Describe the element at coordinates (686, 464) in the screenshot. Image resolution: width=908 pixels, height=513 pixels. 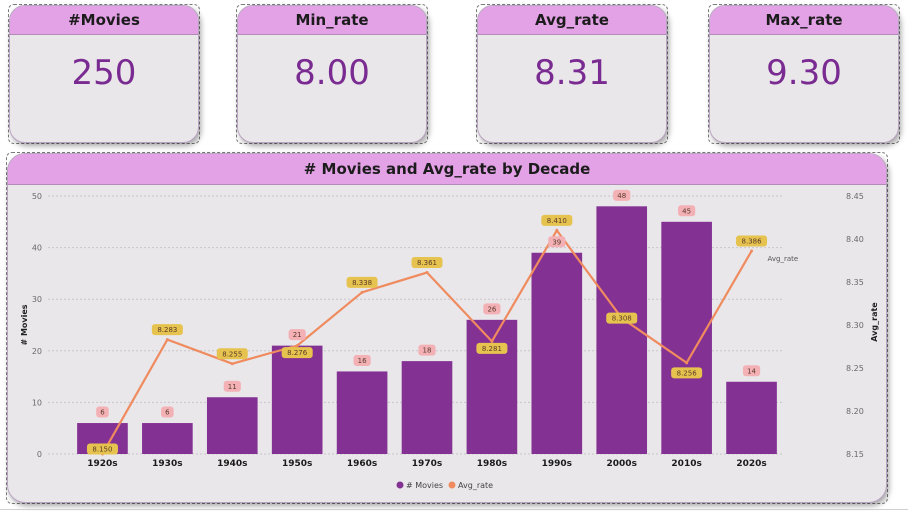
I see `x-tick-label: 2010s` at that location.